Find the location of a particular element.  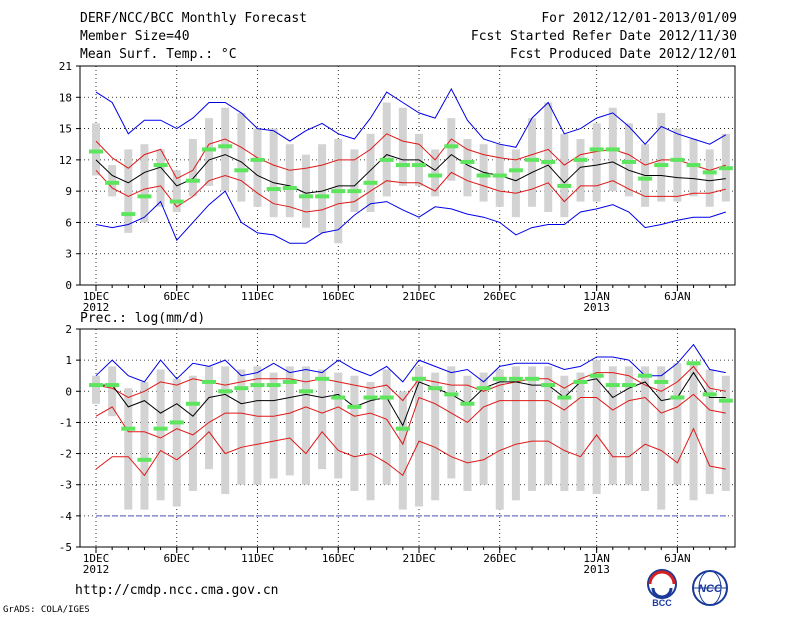

header-member-size: Member Size=40 is located at coordinates (135, 36).